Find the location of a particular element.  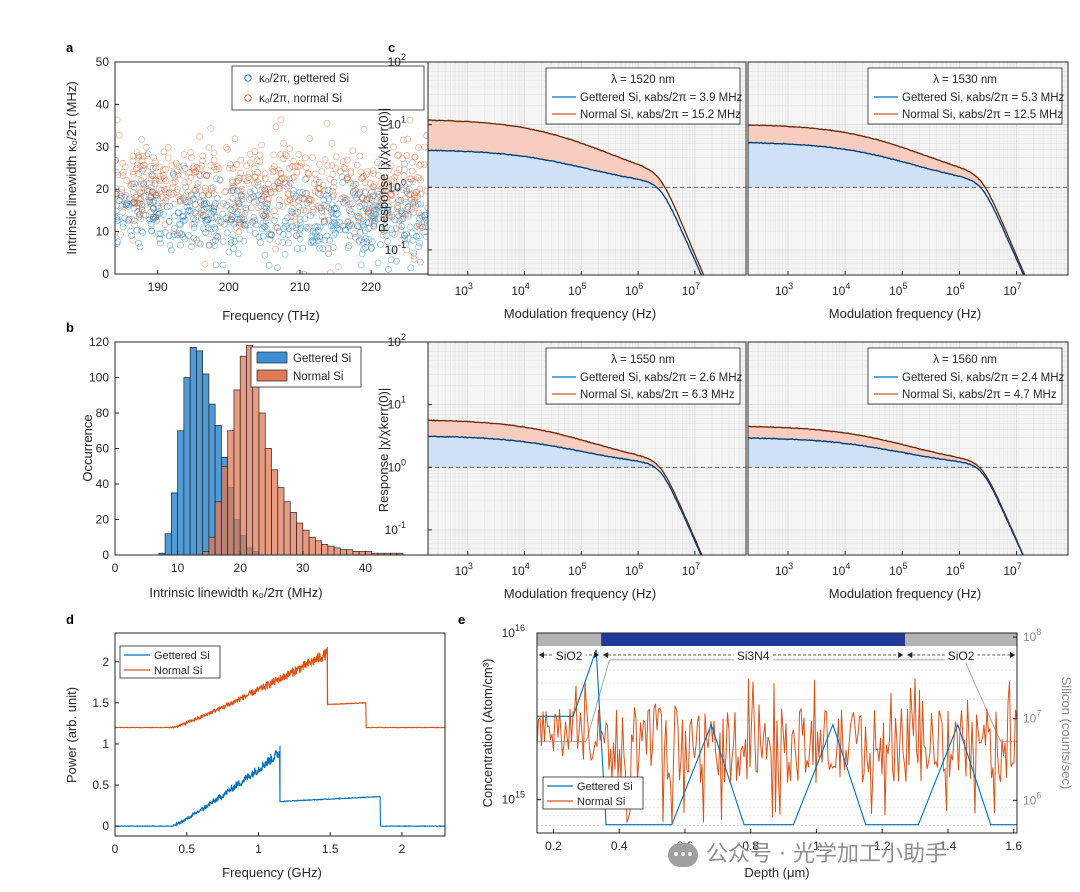

normal-si-profile is located at coordinates (777, 751).